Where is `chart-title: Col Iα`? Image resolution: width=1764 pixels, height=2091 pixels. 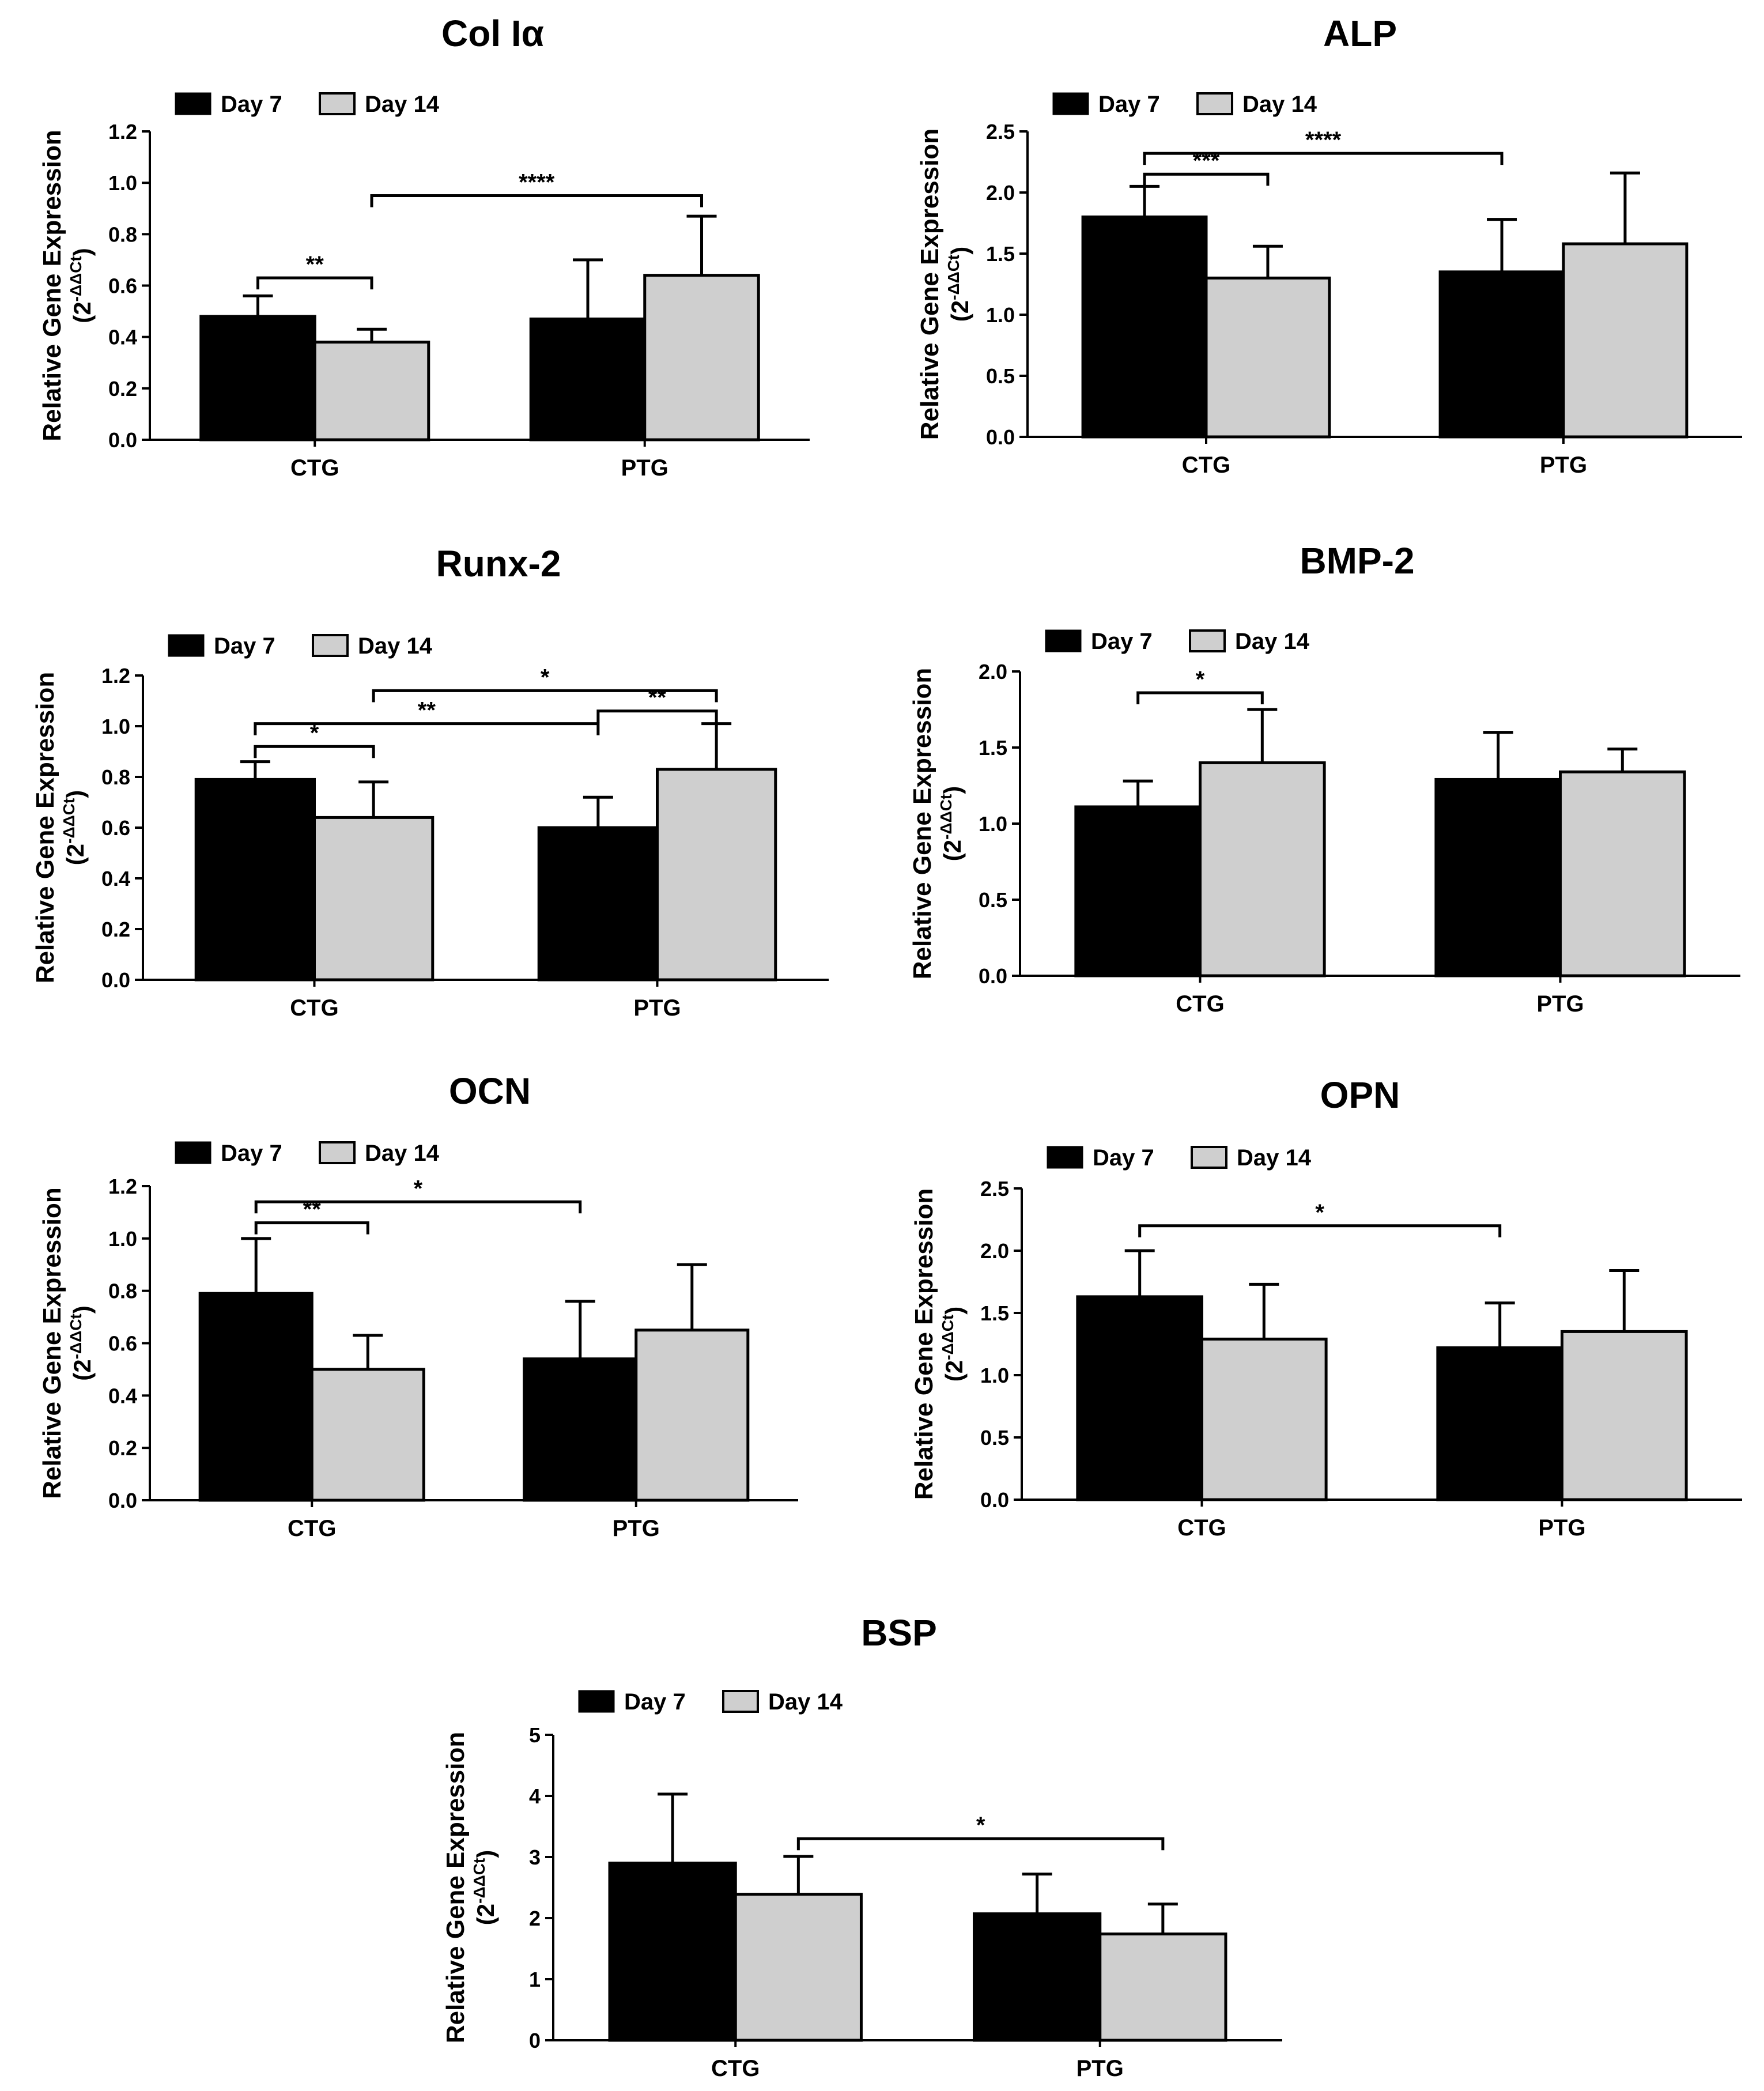
chart-title: Col Iα is located at coordinates (492, 33).